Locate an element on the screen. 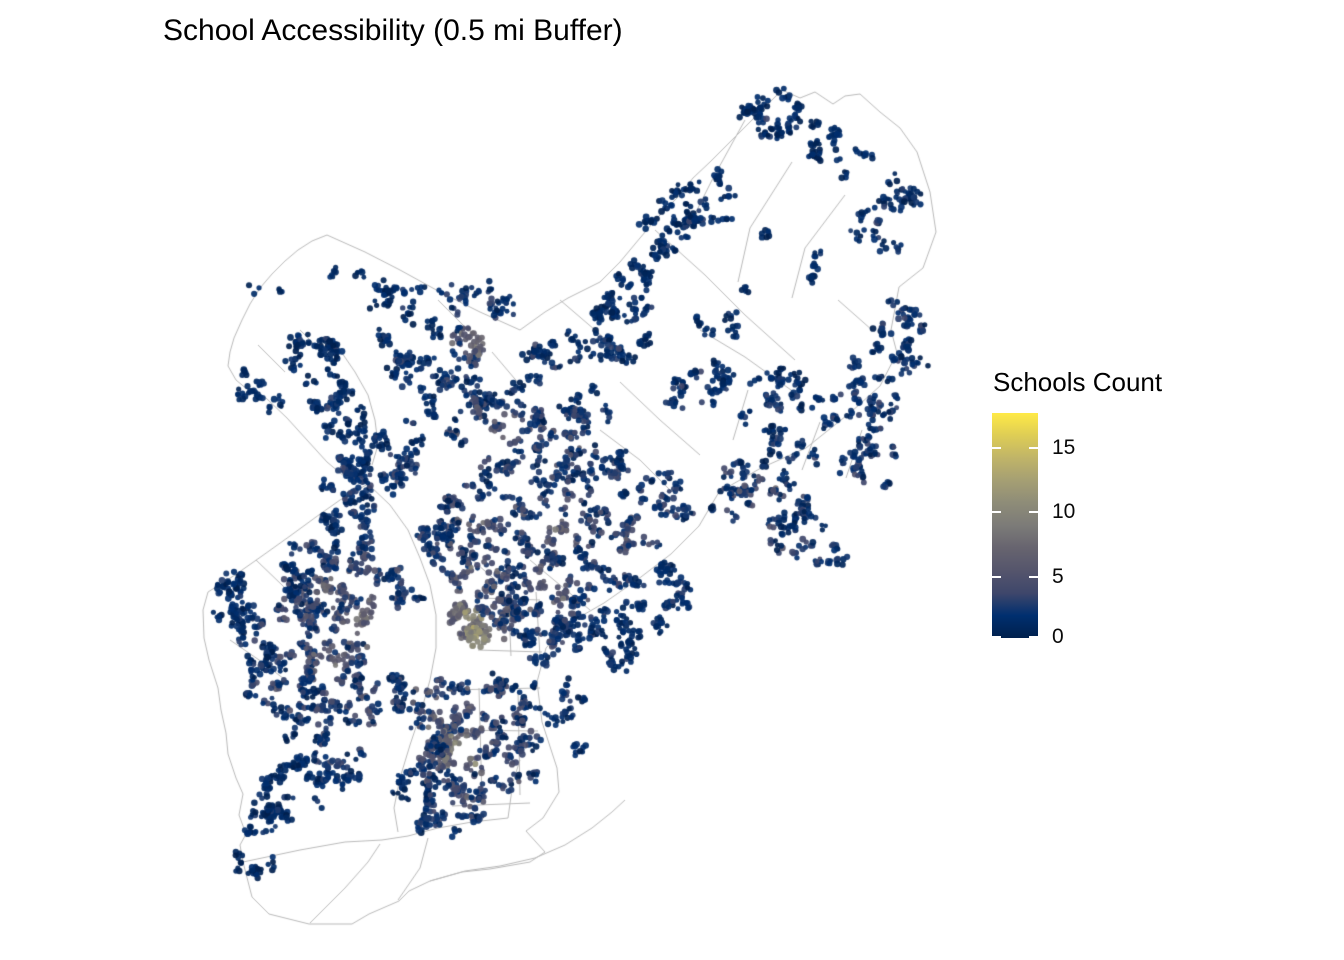  legend-tick-label-5: 5 is located at coordinates (1058, 577).